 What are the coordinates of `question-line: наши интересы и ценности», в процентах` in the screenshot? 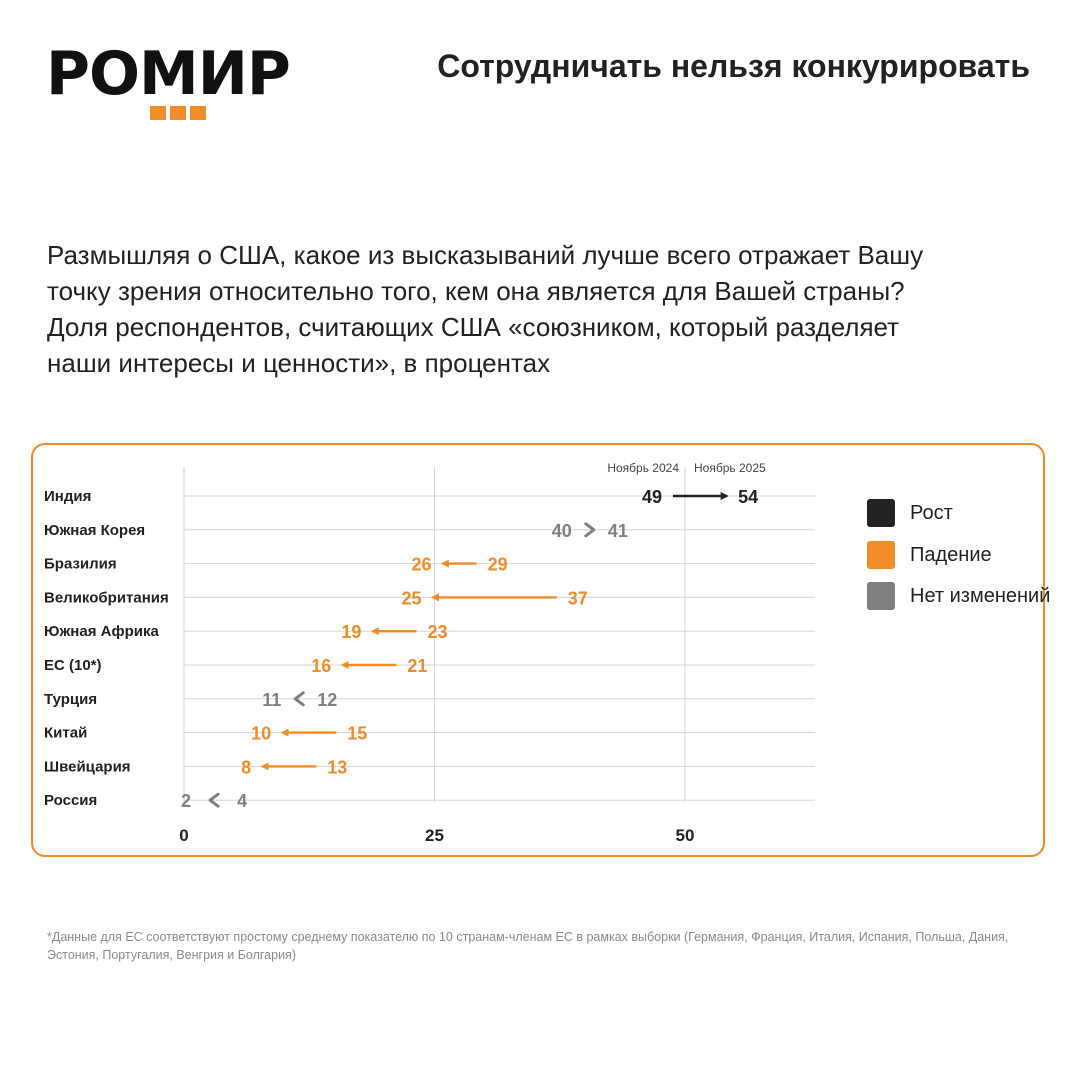 It's located at (299, 363).